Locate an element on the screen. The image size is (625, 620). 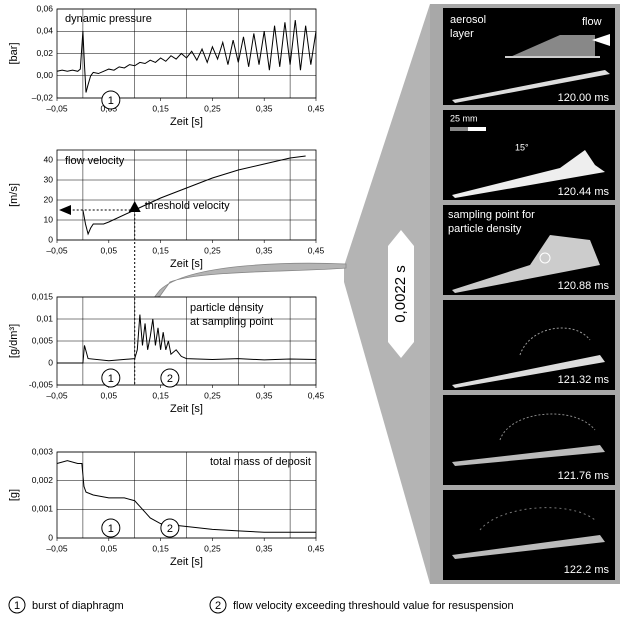
note-text: burst of diaphragm is located at coordinates (78, 606).